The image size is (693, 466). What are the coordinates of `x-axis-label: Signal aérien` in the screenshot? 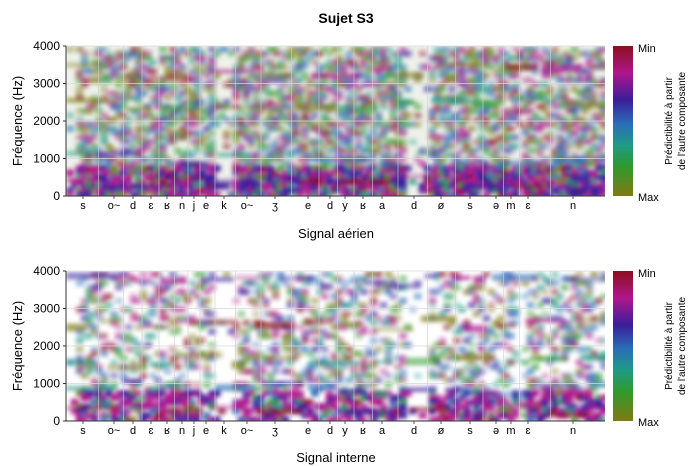 It's located at (336, 233).